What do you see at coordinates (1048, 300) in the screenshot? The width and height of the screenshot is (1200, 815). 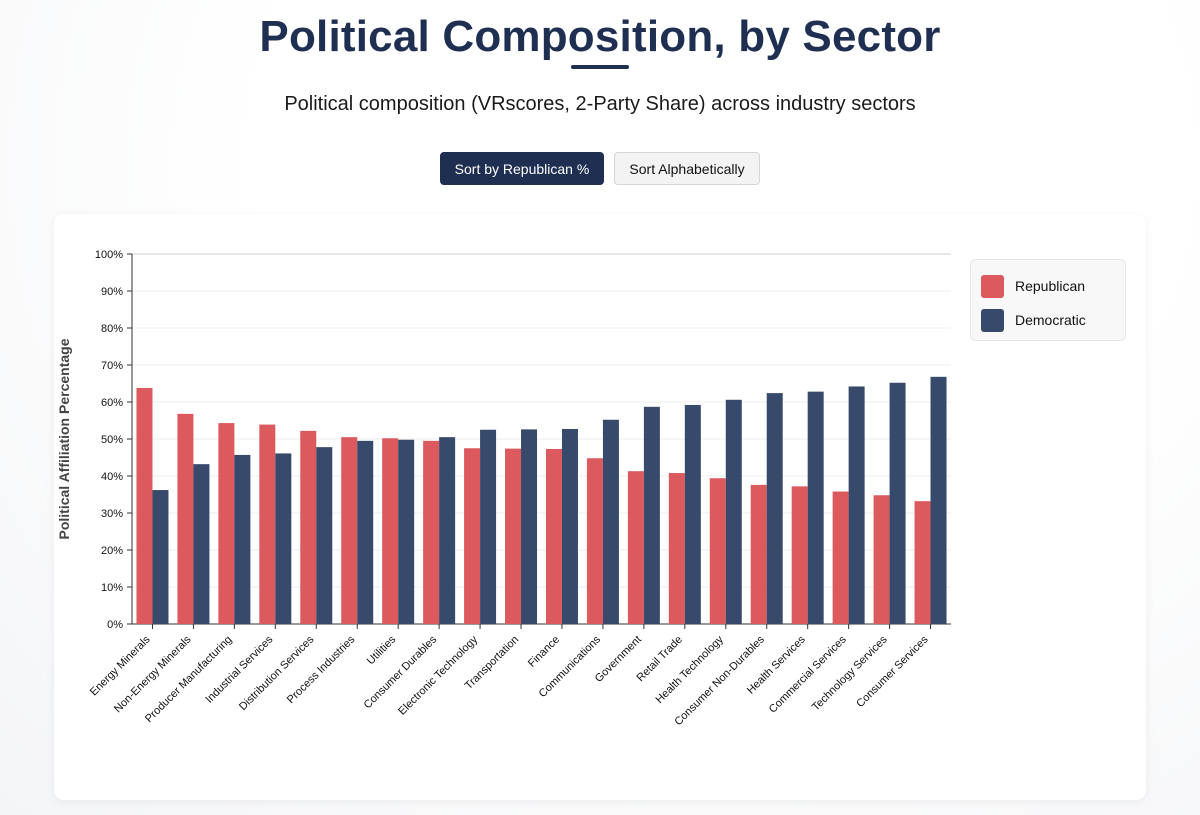 I see `chart-legend: Republican Democratic` at bounding box center [1048, 300].